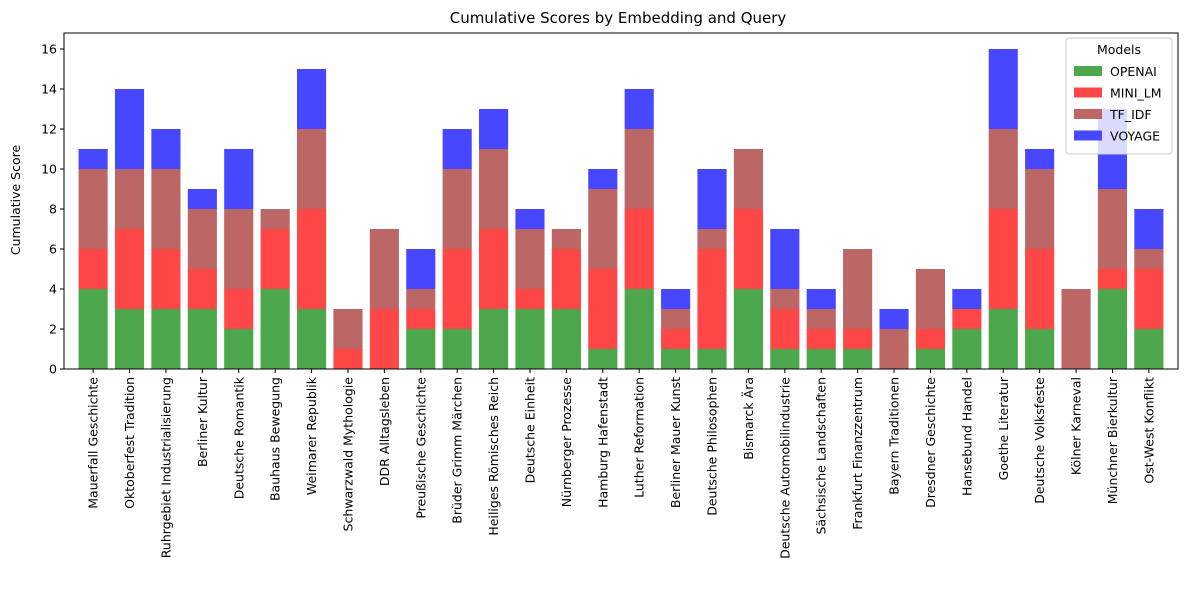 This screenshot has height=590, width=1189. Describe the element at coordinates (53, 329) in the screenshot. I see `y-tick-label: 2` at that location.